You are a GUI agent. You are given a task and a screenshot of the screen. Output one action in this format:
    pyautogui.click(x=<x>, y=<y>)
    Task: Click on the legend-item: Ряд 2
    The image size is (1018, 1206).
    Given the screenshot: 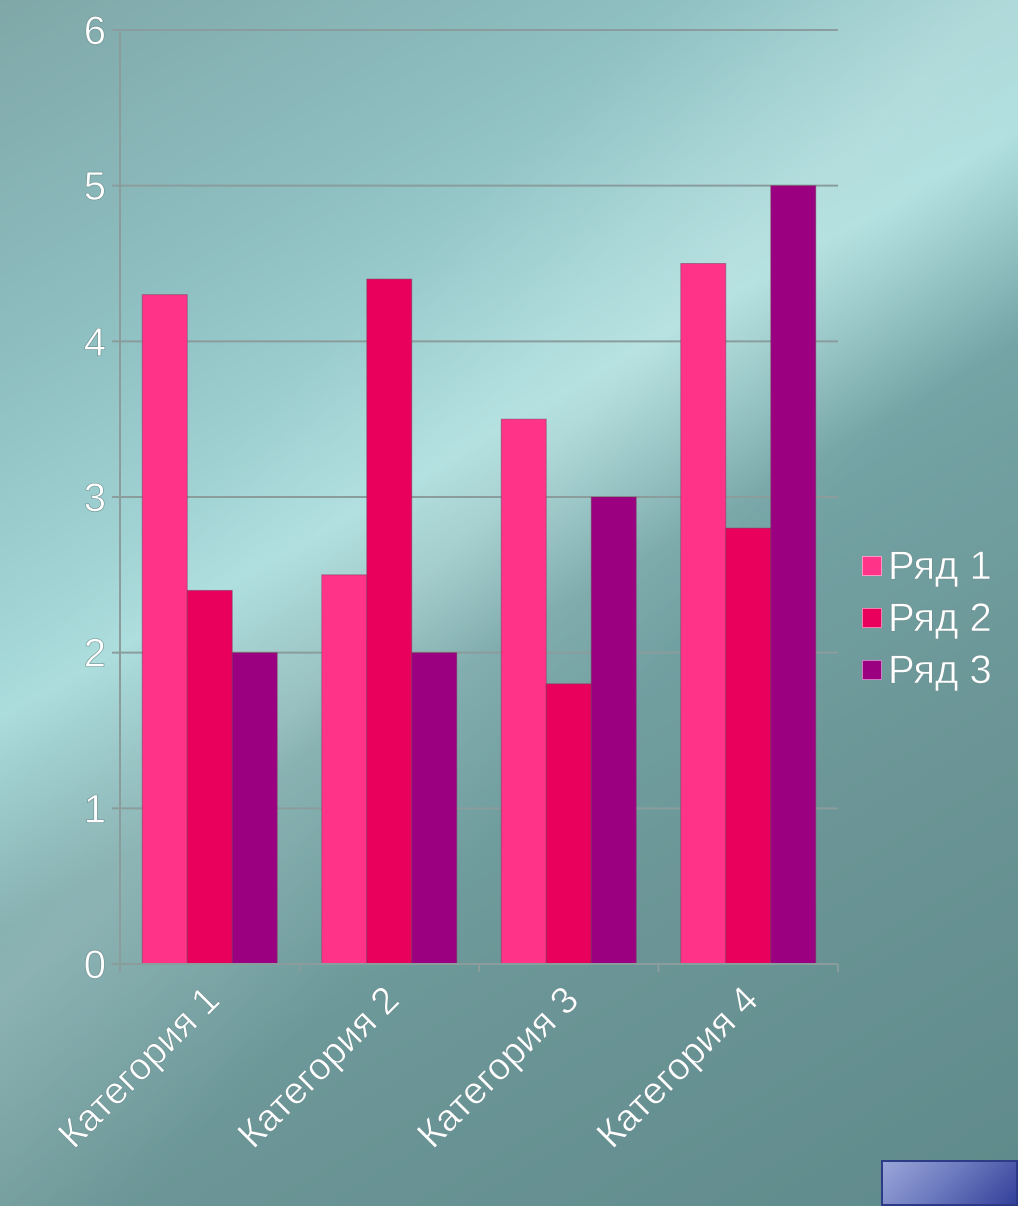 What is the action you would take?
    pyautogui.click(x=927, y=618)
    